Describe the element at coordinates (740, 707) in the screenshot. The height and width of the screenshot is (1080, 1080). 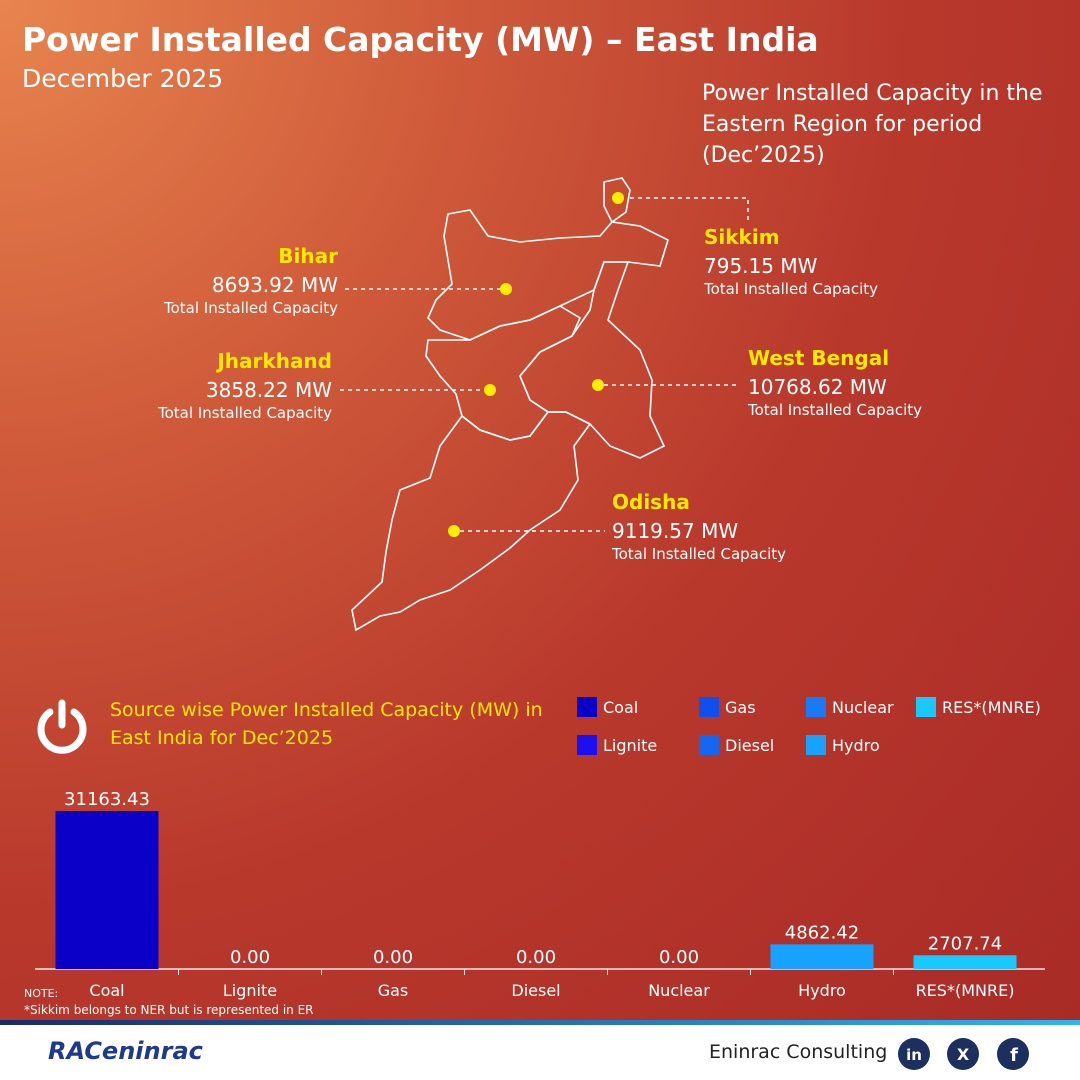
I see `legend-label: Gas` at that location.